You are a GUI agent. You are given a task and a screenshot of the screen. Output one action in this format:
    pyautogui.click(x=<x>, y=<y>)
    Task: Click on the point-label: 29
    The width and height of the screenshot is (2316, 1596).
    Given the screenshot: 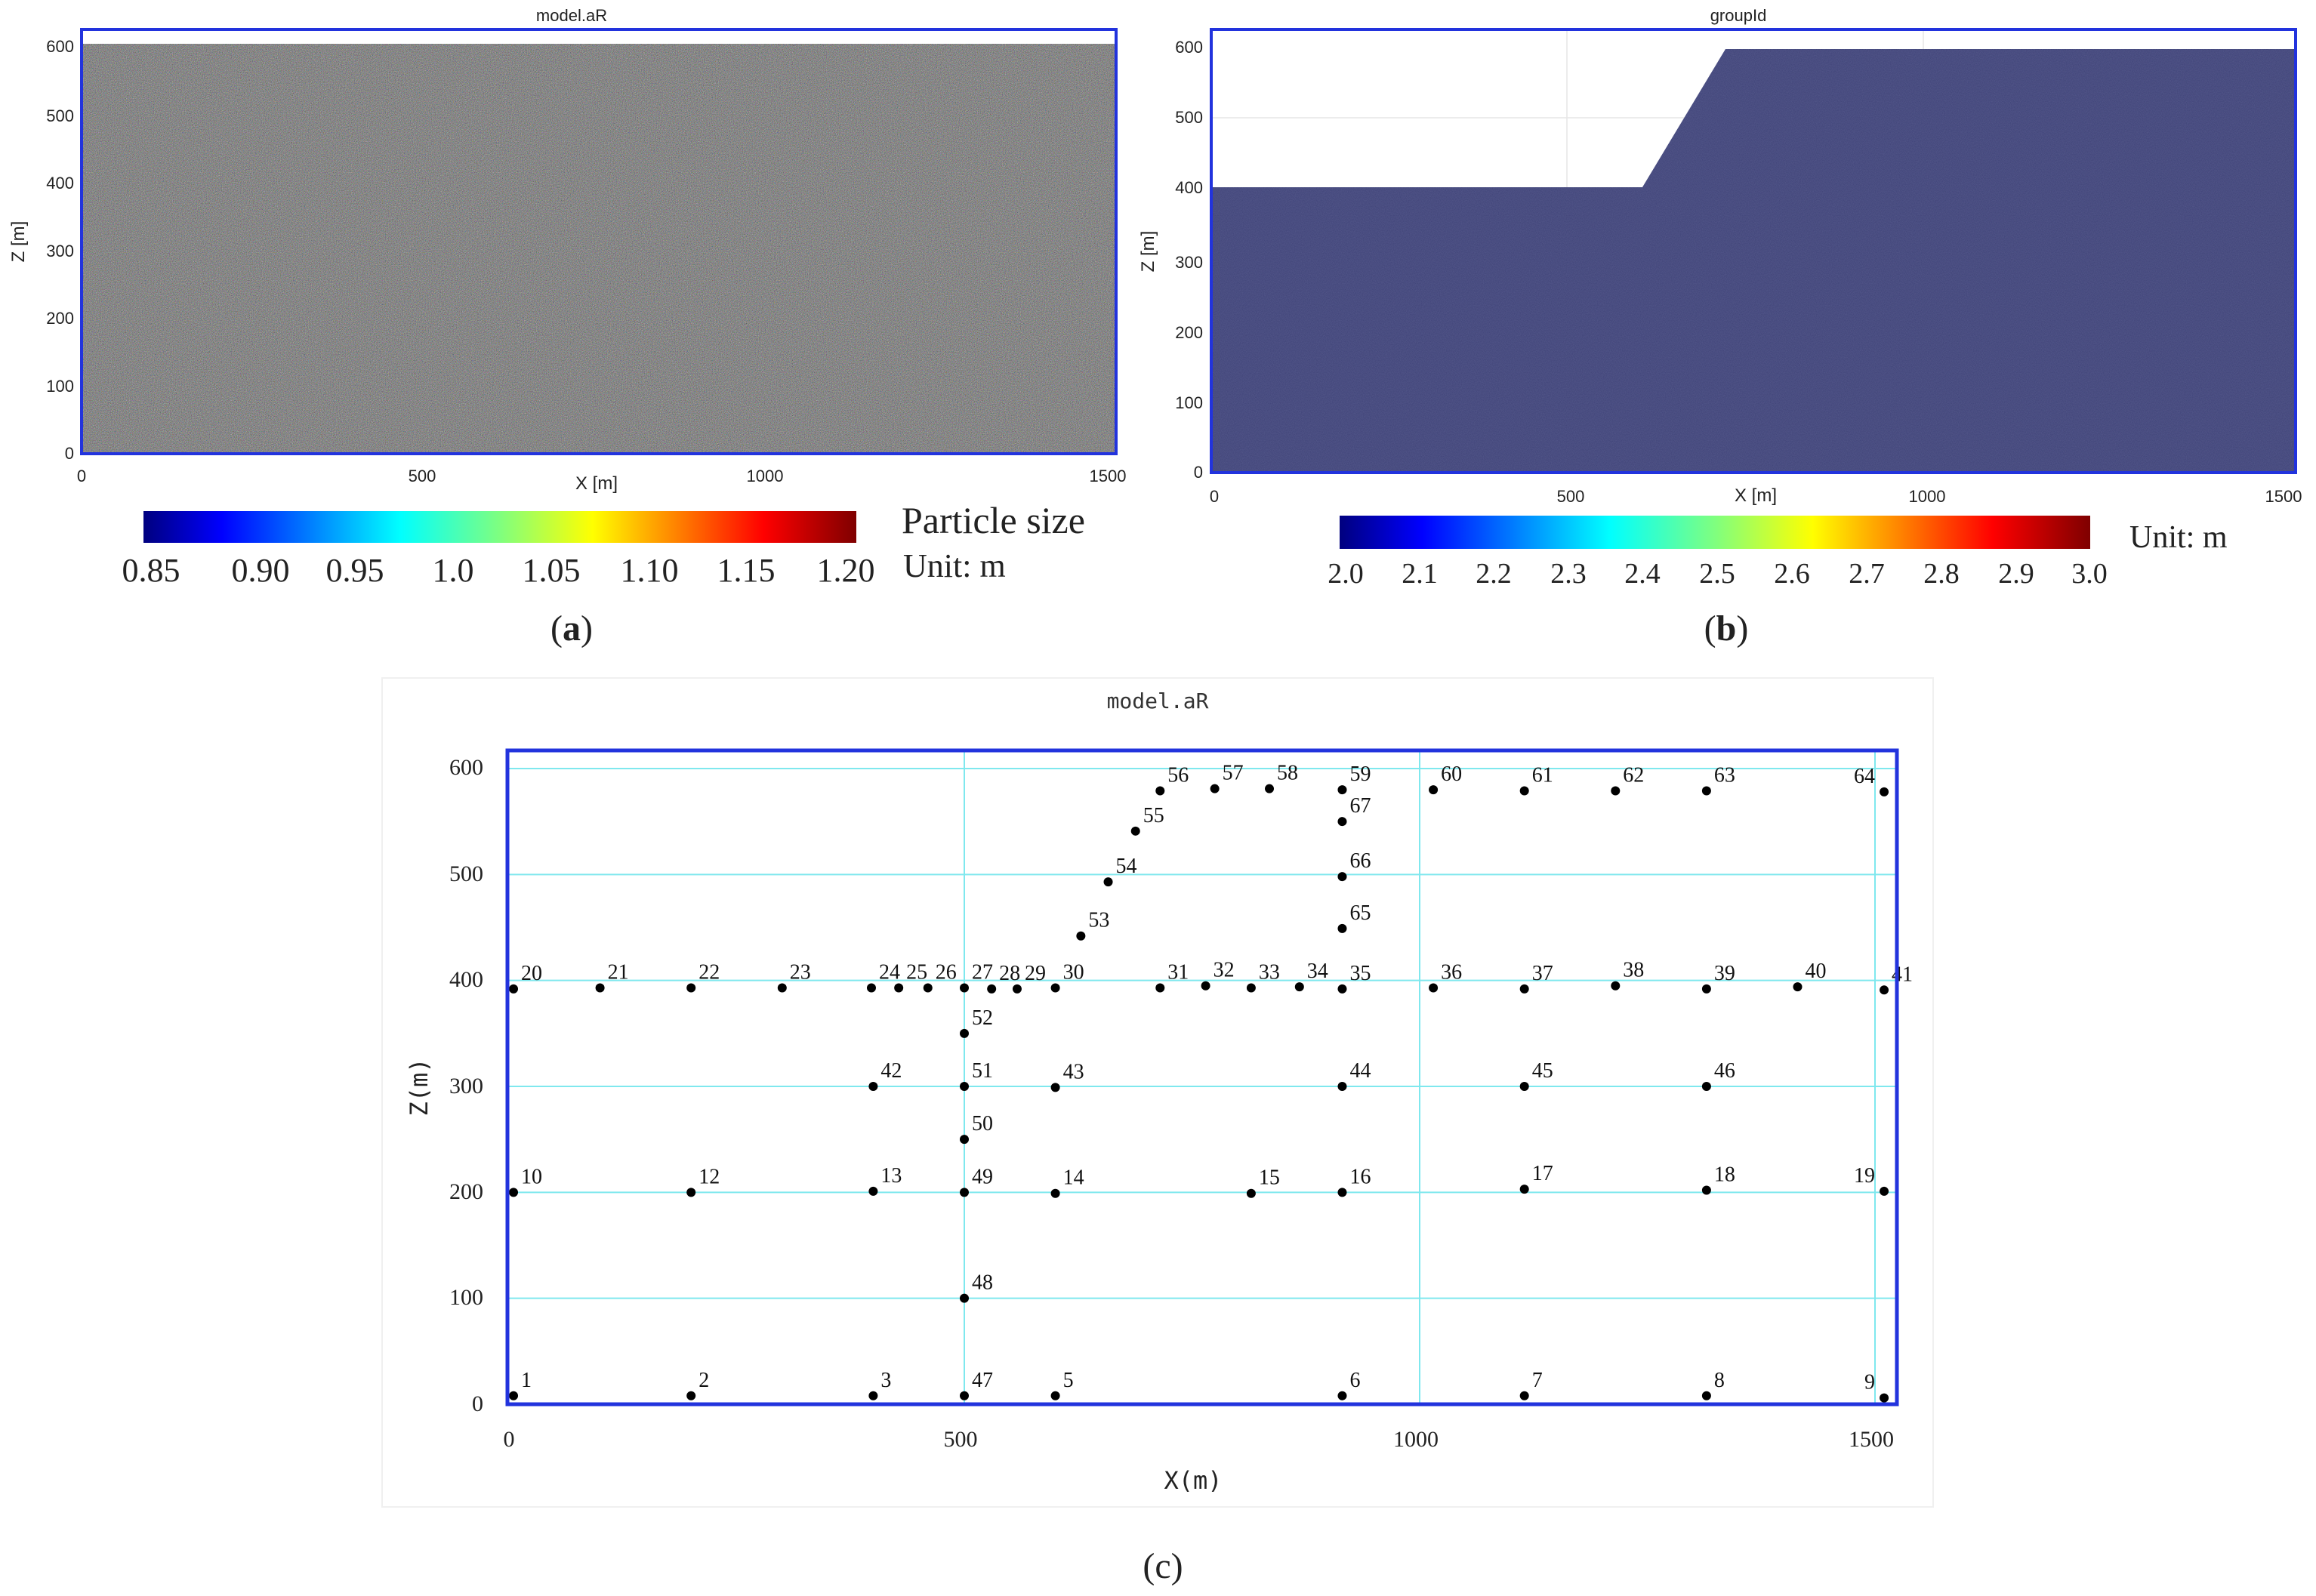 What is the action you would take?
    pyautogui.click(x=1035, y=973)
    